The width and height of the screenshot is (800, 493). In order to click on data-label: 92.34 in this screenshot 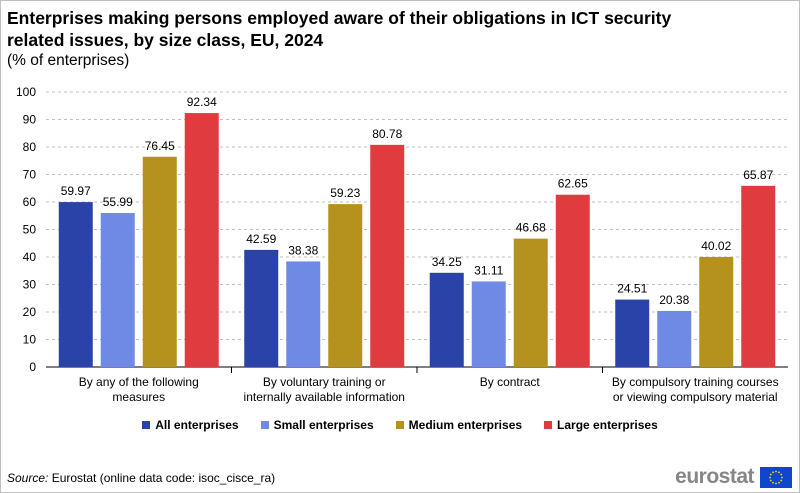, I will do `click(202, 102)`.